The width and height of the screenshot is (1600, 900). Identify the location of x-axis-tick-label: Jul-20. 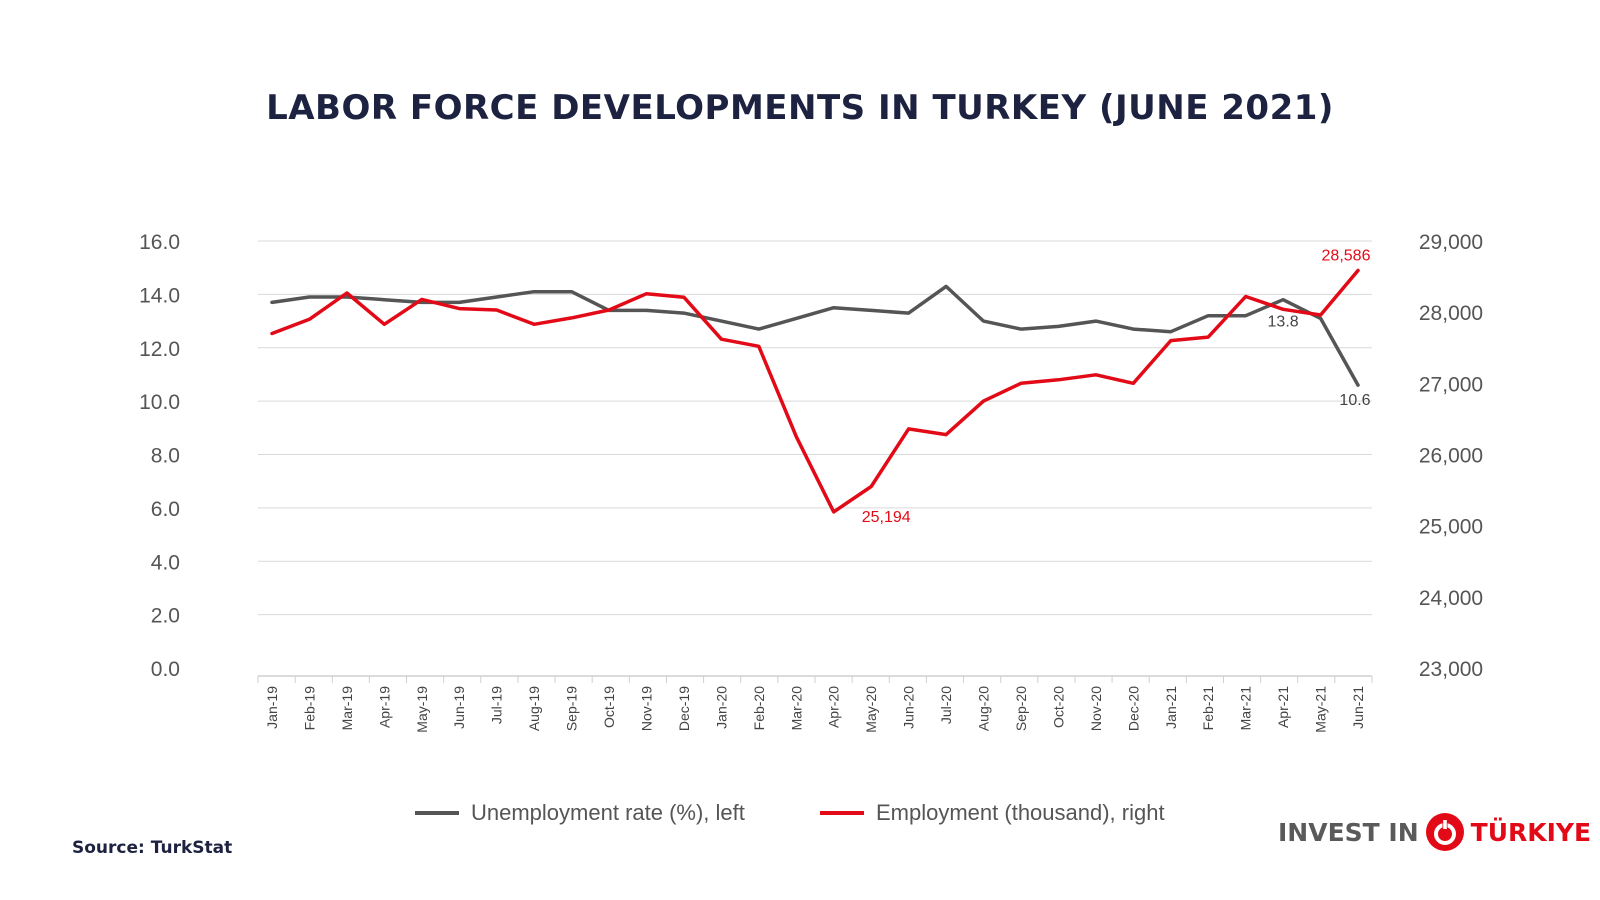
(946, 705).